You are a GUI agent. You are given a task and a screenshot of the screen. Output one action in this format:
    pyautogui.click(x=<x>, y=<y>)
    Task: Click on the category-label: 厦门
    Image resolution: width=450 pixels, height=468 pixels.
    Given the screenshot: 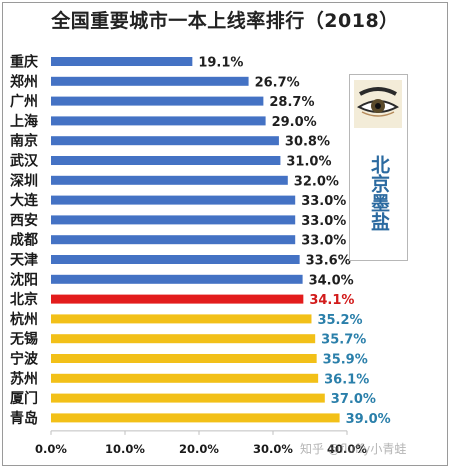 What is the action you would take?
    pyautogui.click(x=24, y=398)
    